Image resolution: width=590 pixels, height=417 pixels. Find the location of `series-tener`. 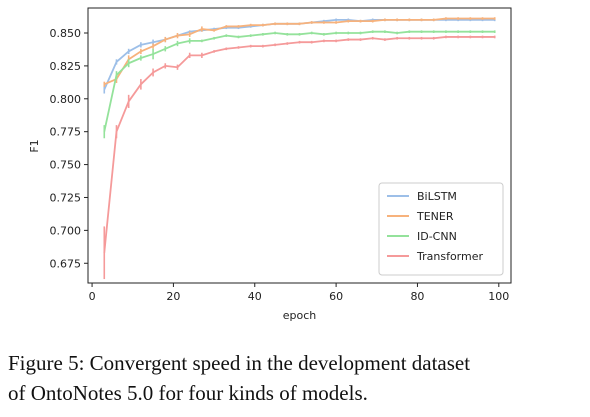

series-tener is located at coordinates (299, 52).